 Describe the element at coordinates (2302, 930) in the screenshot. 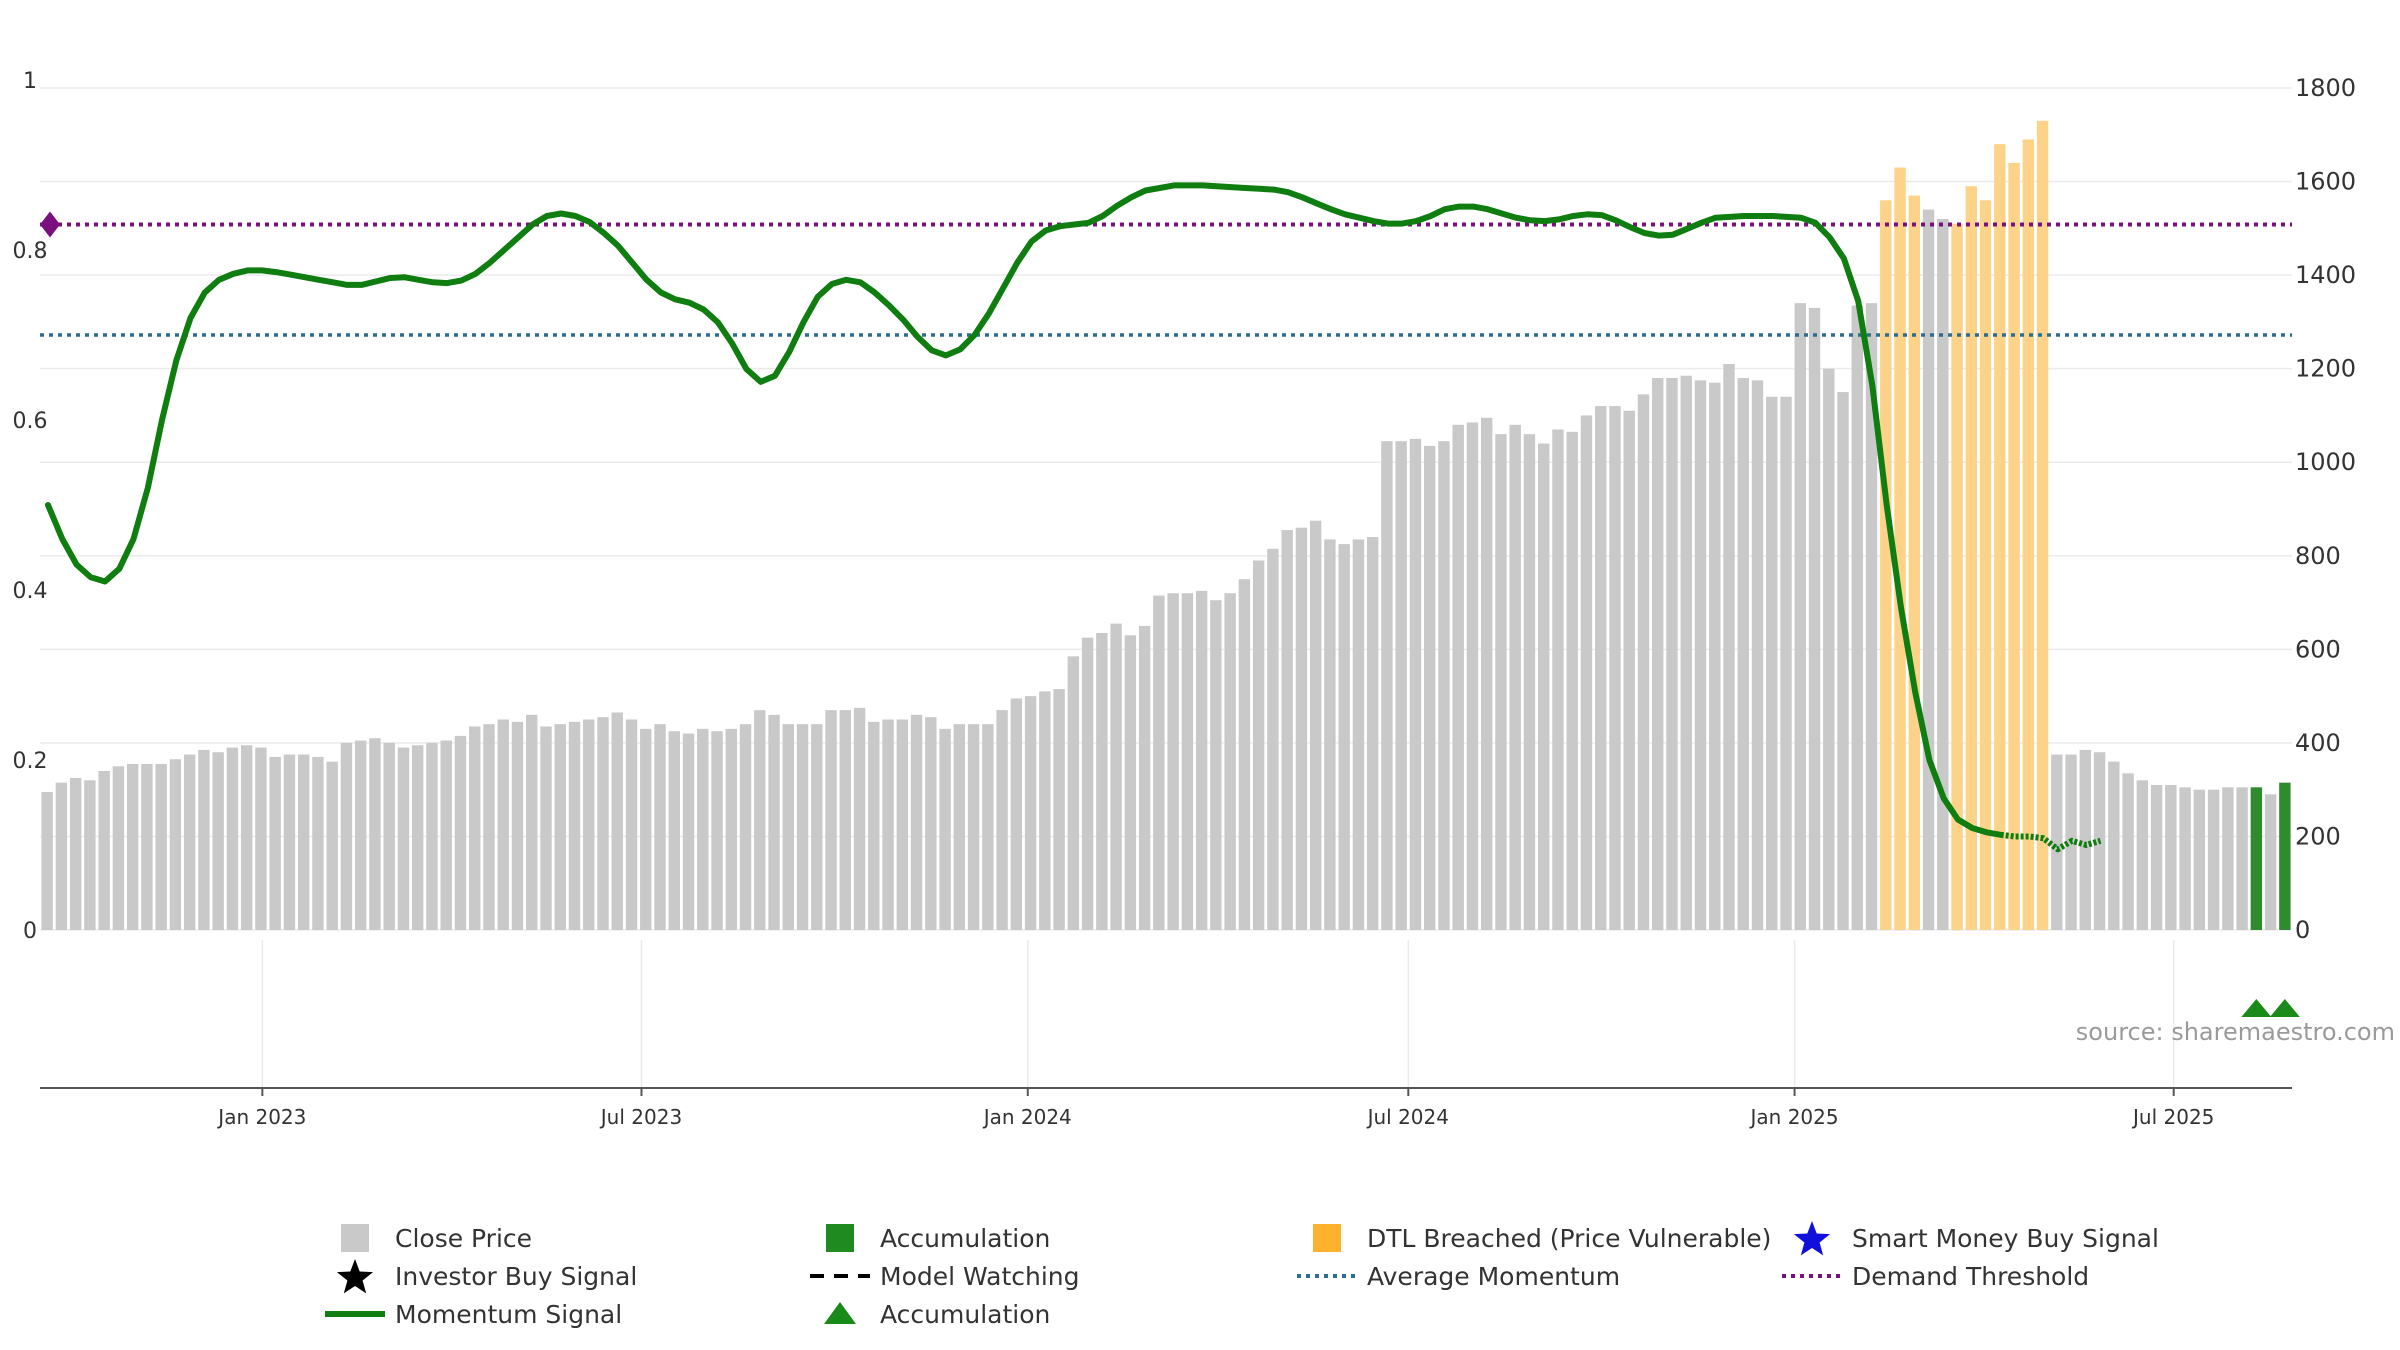

I see `right-tick-label: 0` at that location.